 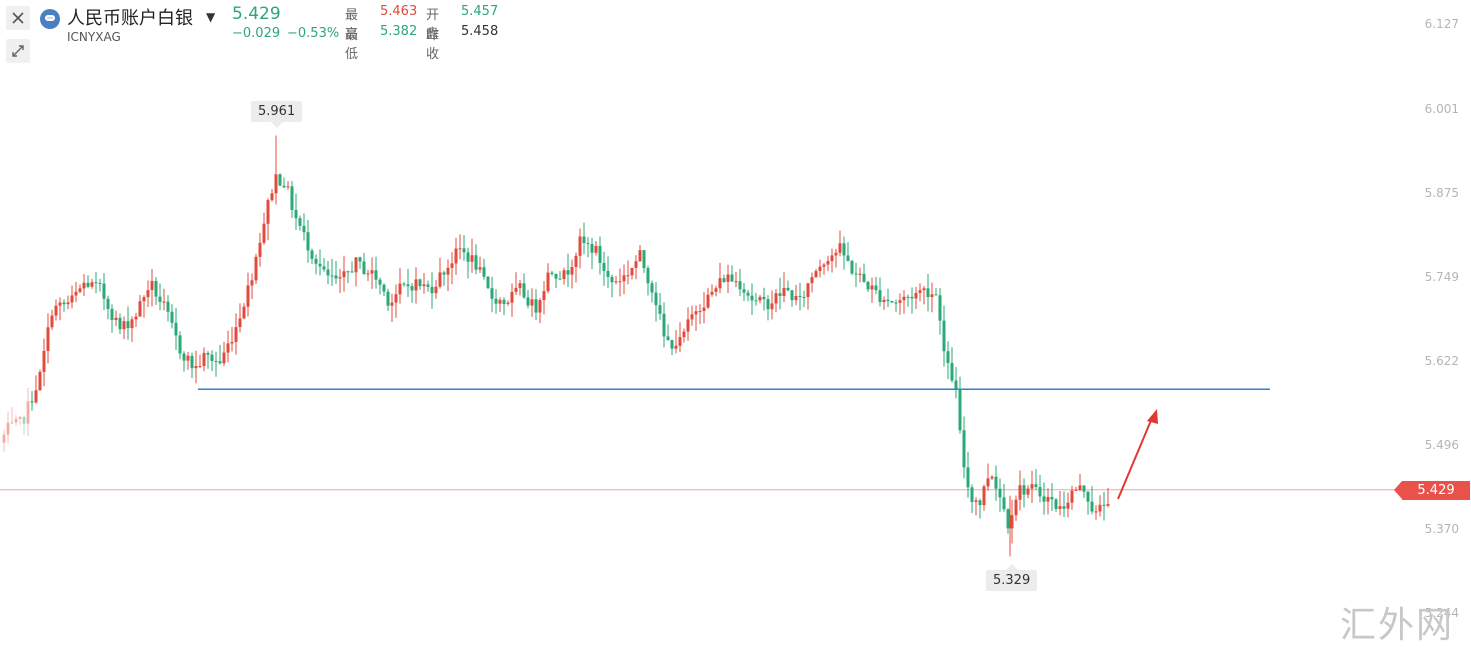 What do you see at coordinates (399, 31) in the screenshot?
I see `low-value: 5.382` at bounding box center [399, 31].